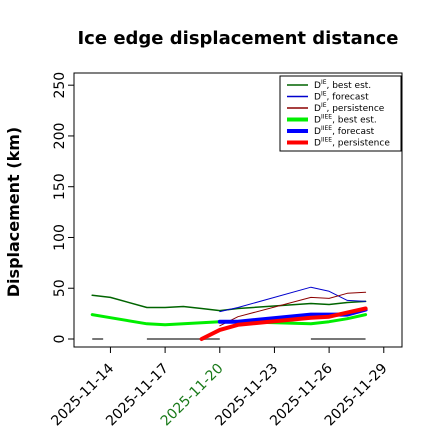 This screenshot has width=440, height=440. What do you see at coordinates (342, 85) in the screenshot?
I see `legend-entry: DIE, best est.` at bounding box center [342, 85].